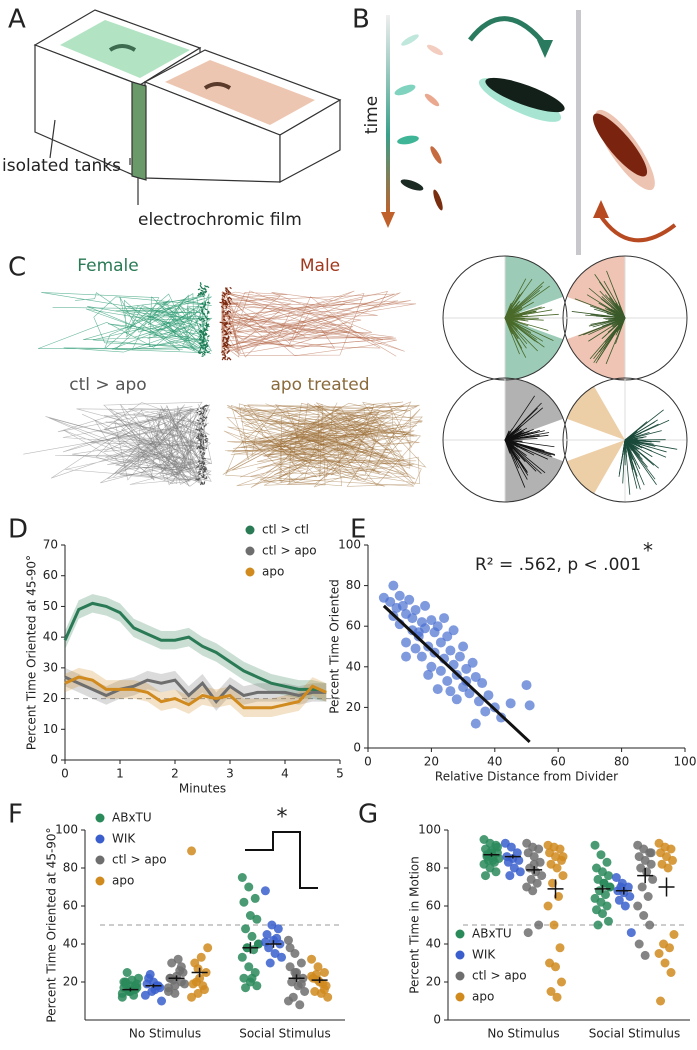 This screenshot has height=1050, width=697. What do you see at coordinates (320, 266) in the screenshot?
I see `trajectory-title: Male` at bounding box center [320, 266].